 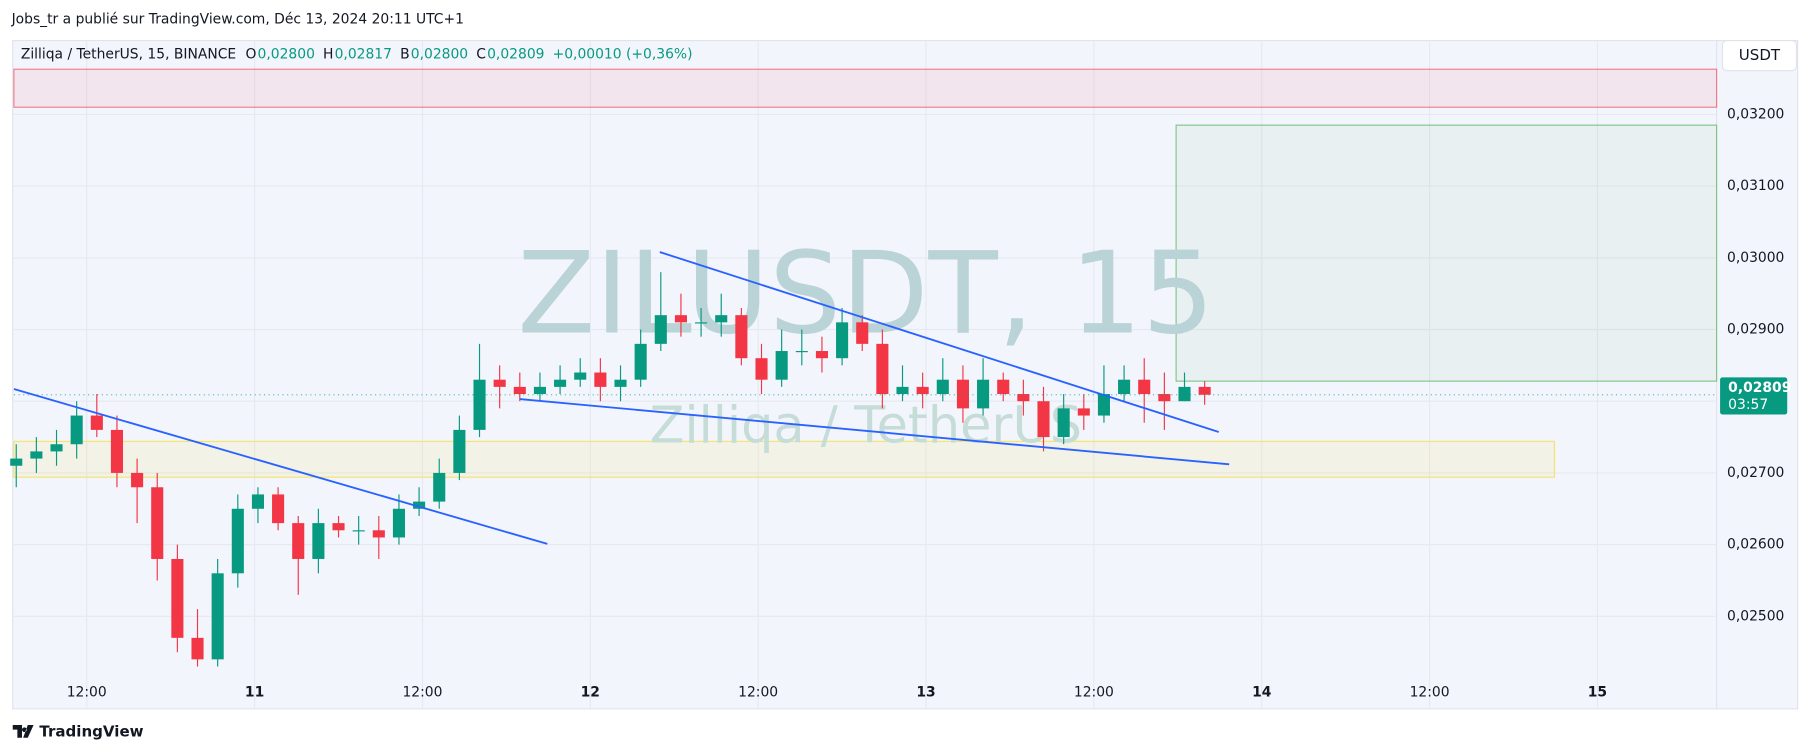 I want to click on target-box, so click(x=1446, y=253).